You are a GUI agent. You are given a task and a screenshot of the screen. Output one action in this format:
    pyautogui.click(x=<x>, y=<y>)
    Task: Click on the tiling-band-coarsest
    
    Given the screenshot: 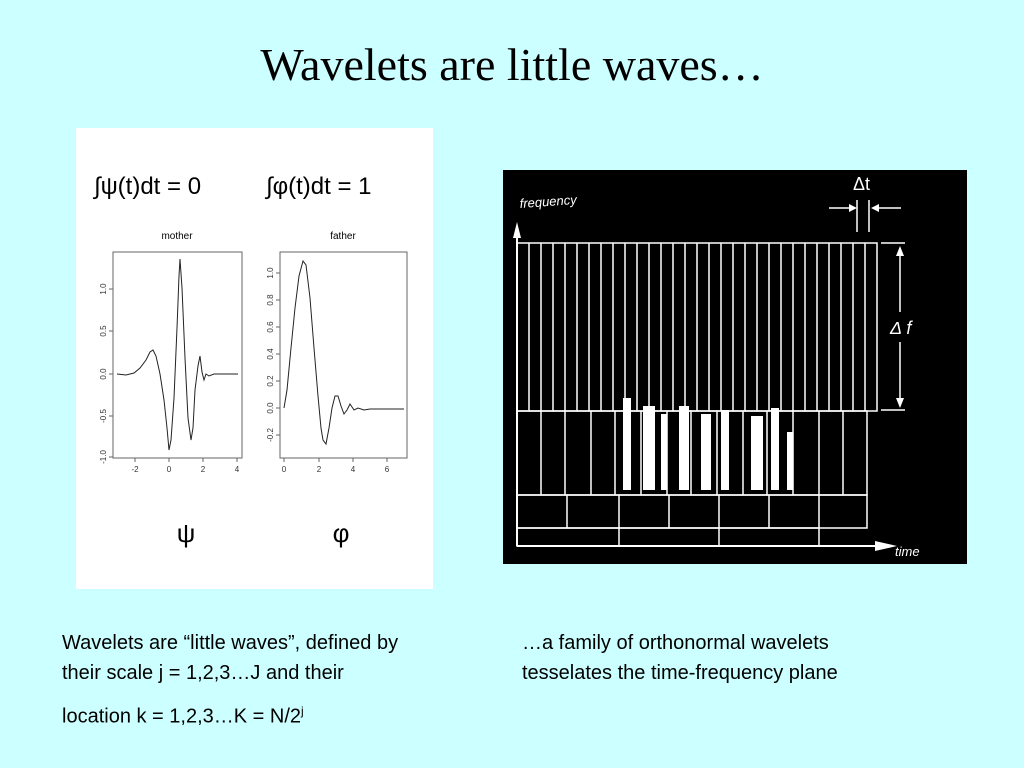 What is the action you would take?
    pyautogui.click(x=668, y=537)
    